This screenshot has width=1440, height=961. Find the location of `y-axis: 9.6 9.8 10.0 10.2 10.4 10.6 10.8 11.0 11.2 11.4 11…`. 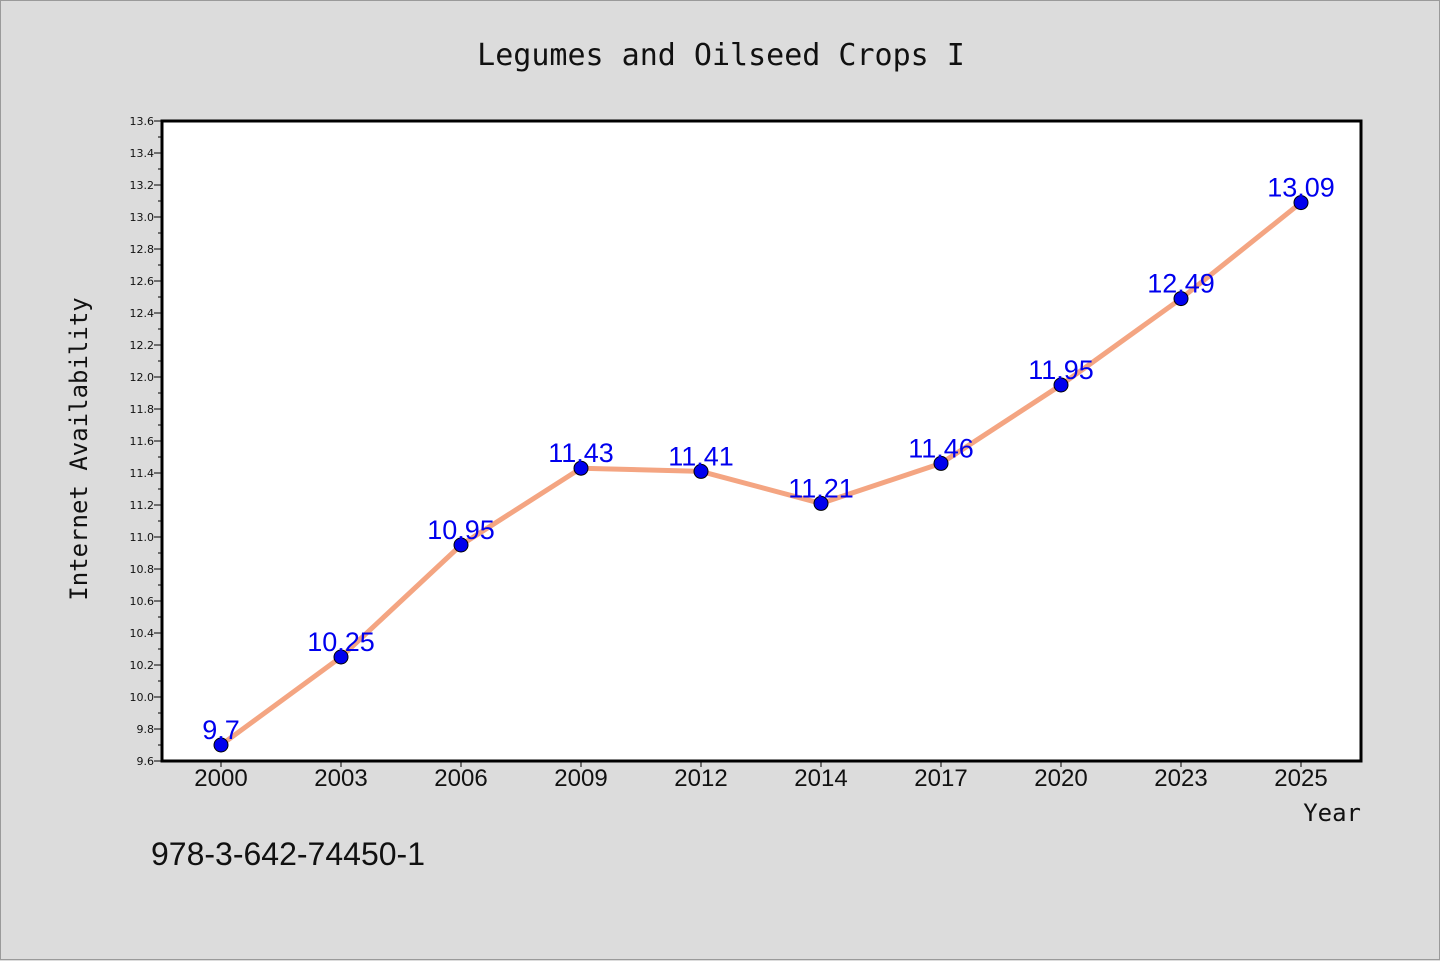

y-axis: 9.6 9.8 10.0 10.2 10.4 10.6 10.8 11.0 11.2 11.4 11… is located at coordinates (146, 441).